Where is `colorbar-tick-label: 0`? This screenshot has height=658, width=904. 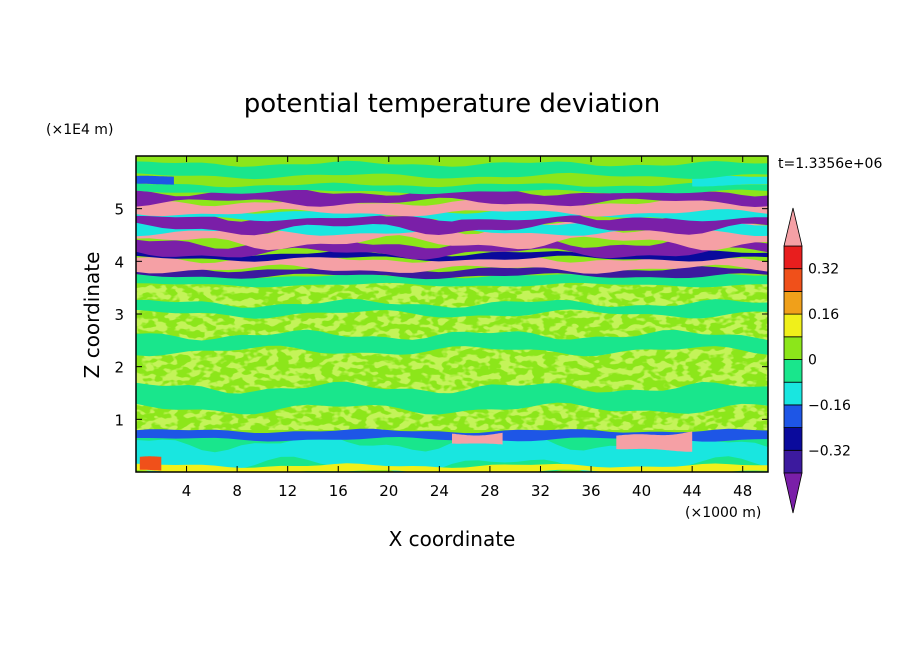 colorbar-tick-label: 0 is located at coordinates (812, 361).